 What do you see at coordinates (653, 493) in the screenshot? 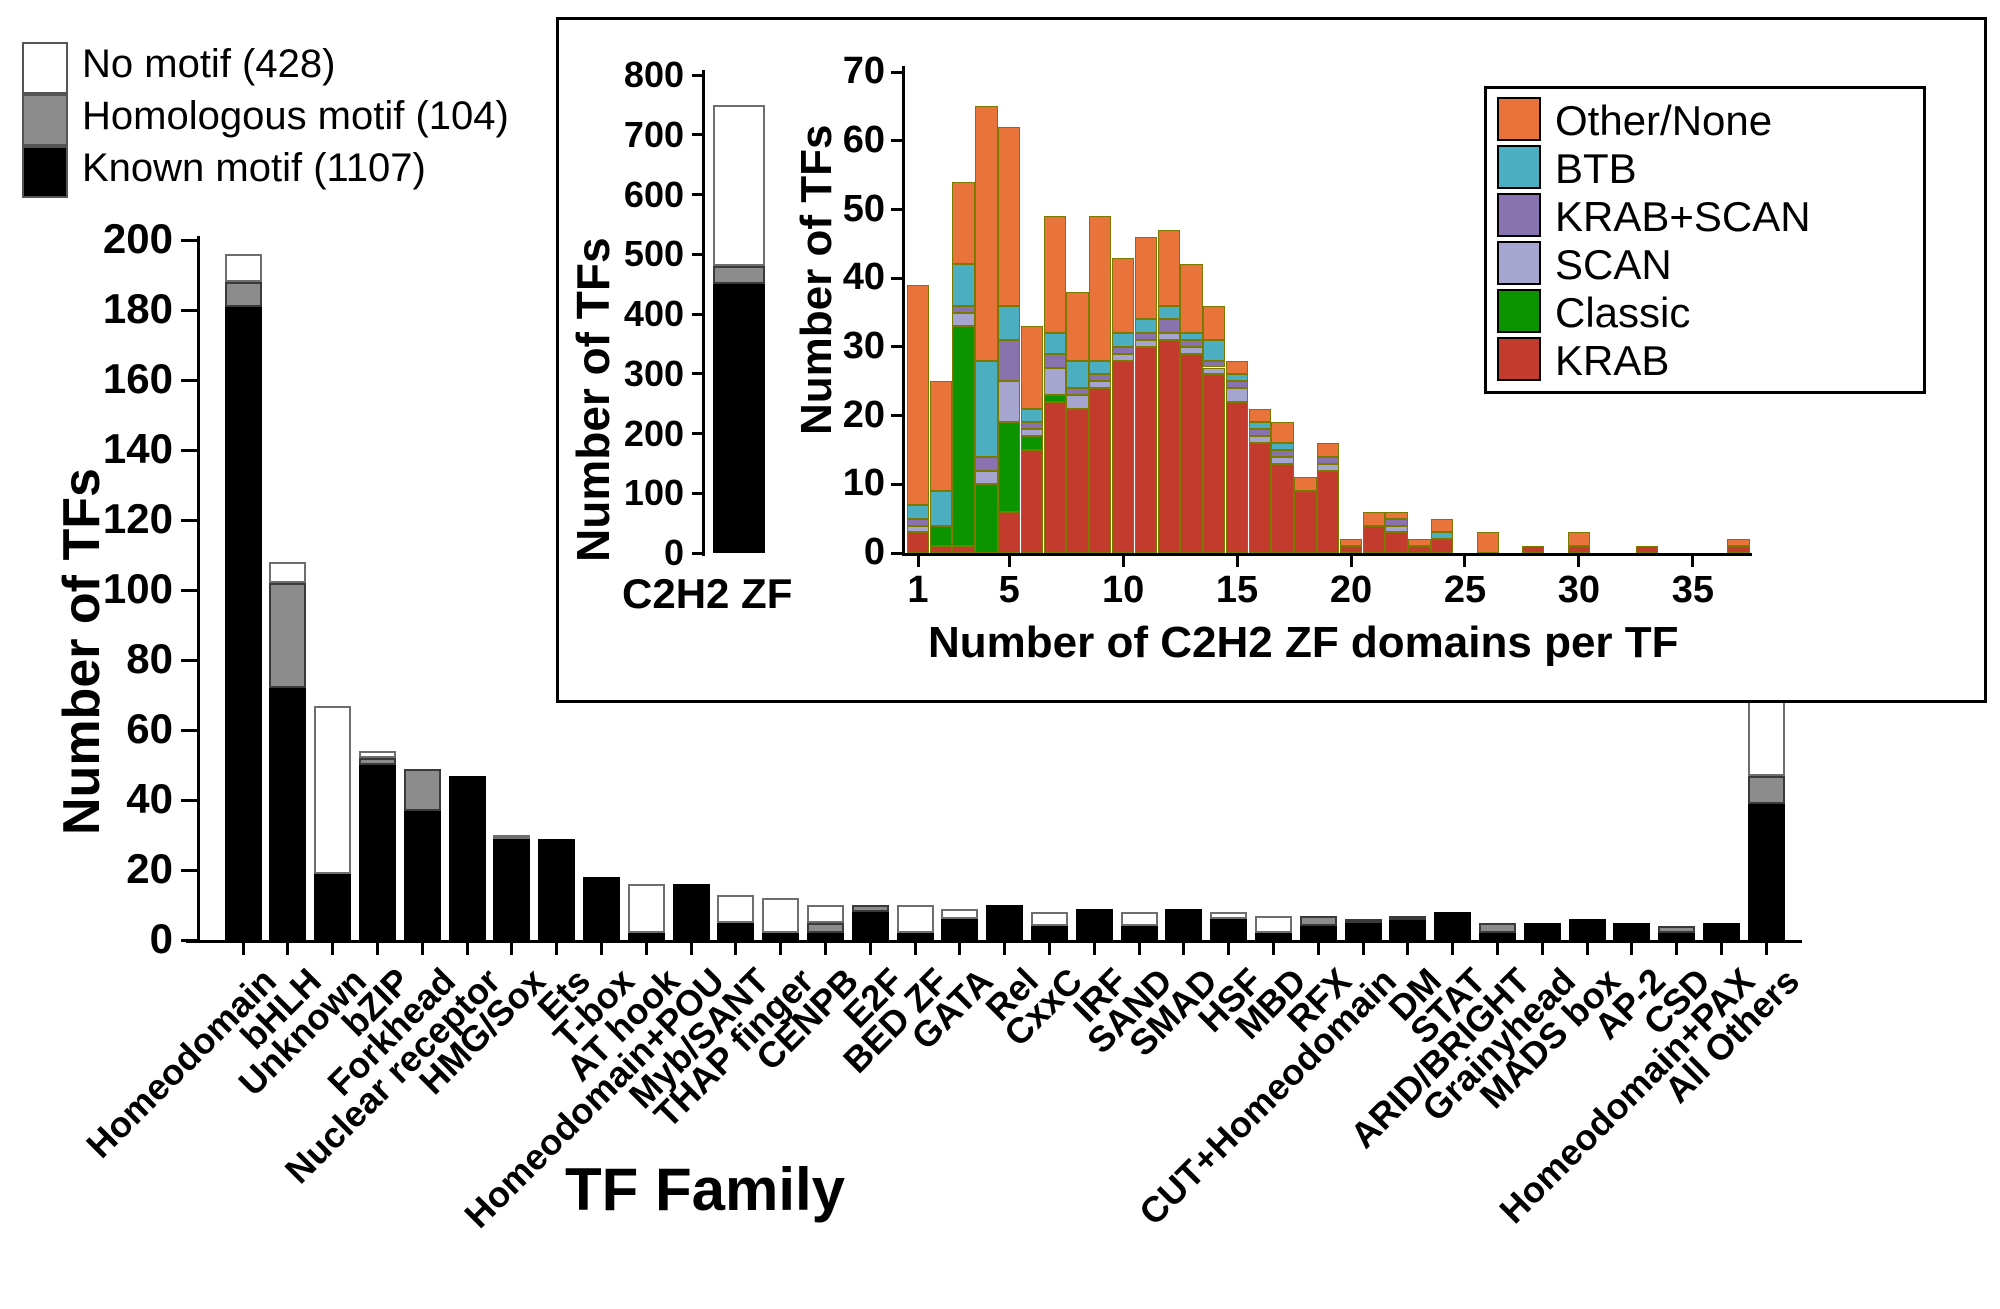
I see `mini-y-tick-label: 100` at bounding box center [653, 493].